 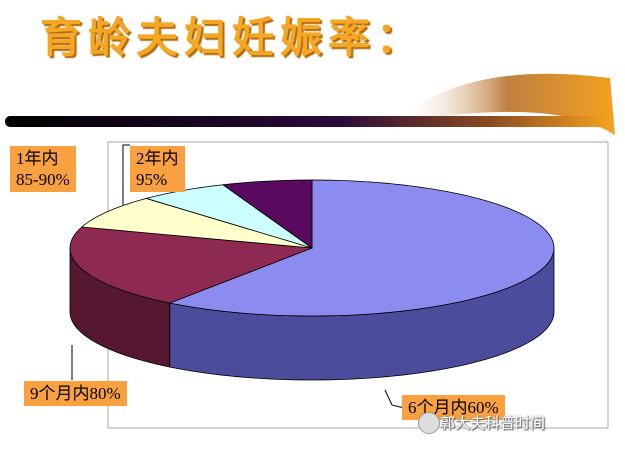 What do you see at coordinates (307, 121) in the screenshot?
I see `header-bar` at bounding box center [307, 121].